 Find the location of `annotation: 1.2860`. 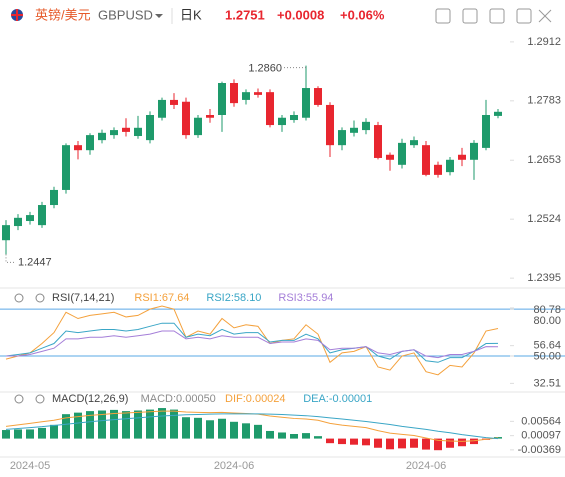

annotation: 1.2860 is located at coordinates (265, 69).